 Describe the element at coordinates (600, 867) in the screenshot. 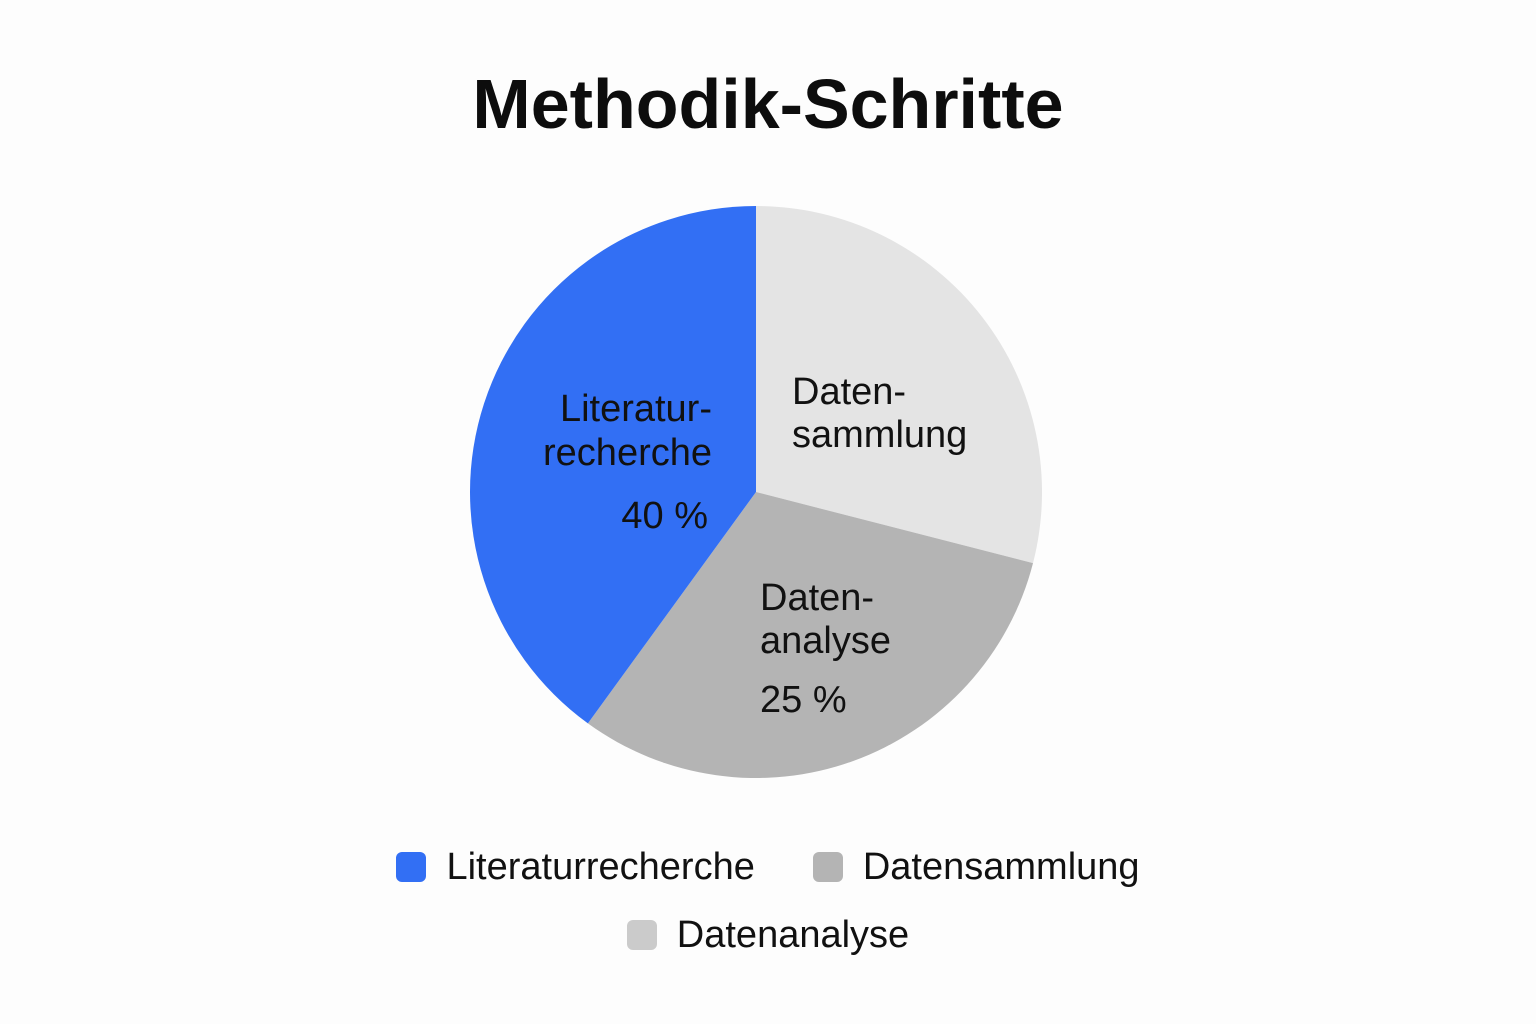

I see `legend-label-literaturrecherche: Literaturrecherche` at that location.